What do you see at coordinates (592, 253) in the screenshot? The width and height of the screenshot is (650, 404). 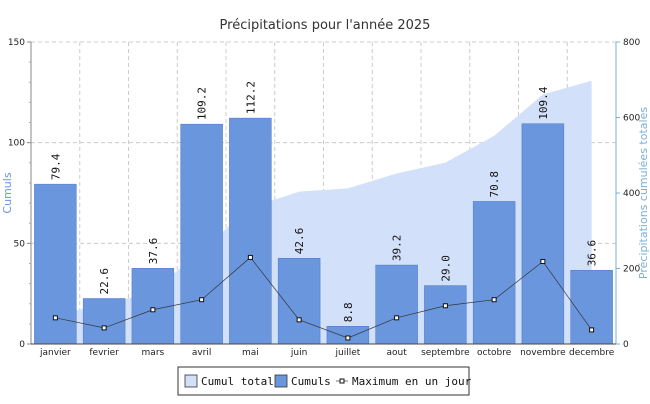 I see `bar-value-label: 36.6` at bounding box center [592, 253].